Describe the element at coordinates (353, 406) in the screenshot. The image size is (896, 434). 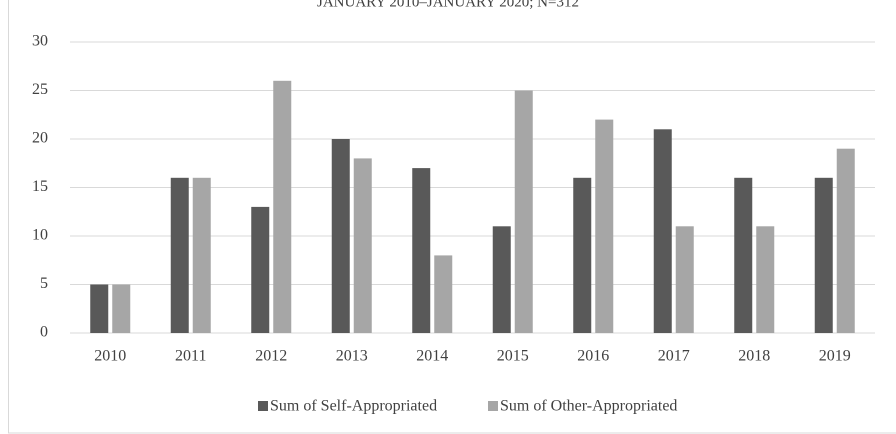
I see `legend-label: Sum of Self-Appropriated` at that location.